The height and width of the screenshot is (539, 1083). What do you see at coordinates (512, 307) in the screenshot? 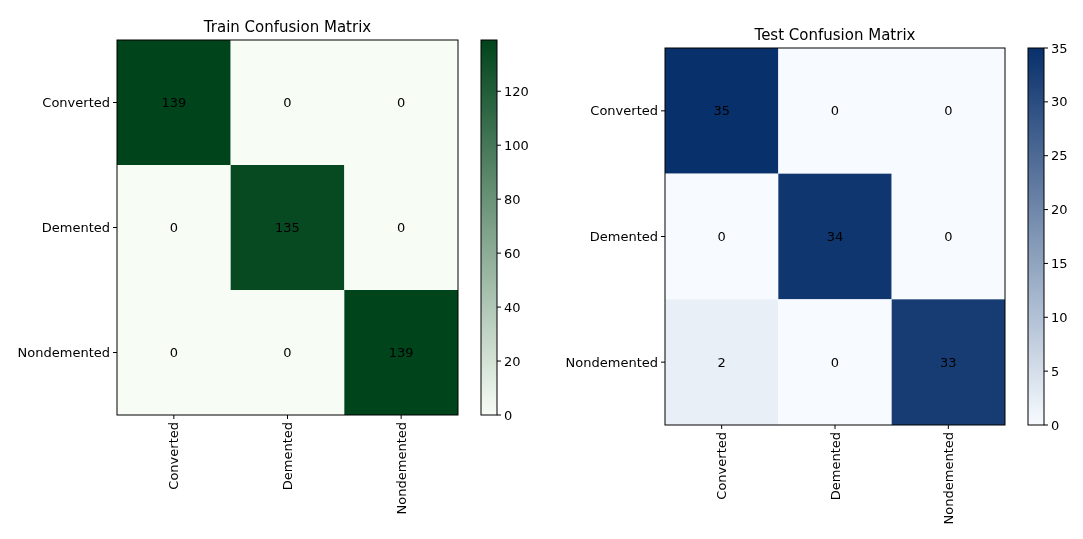
I see `color-bar-label: 40` at bounding box center [512, 307].